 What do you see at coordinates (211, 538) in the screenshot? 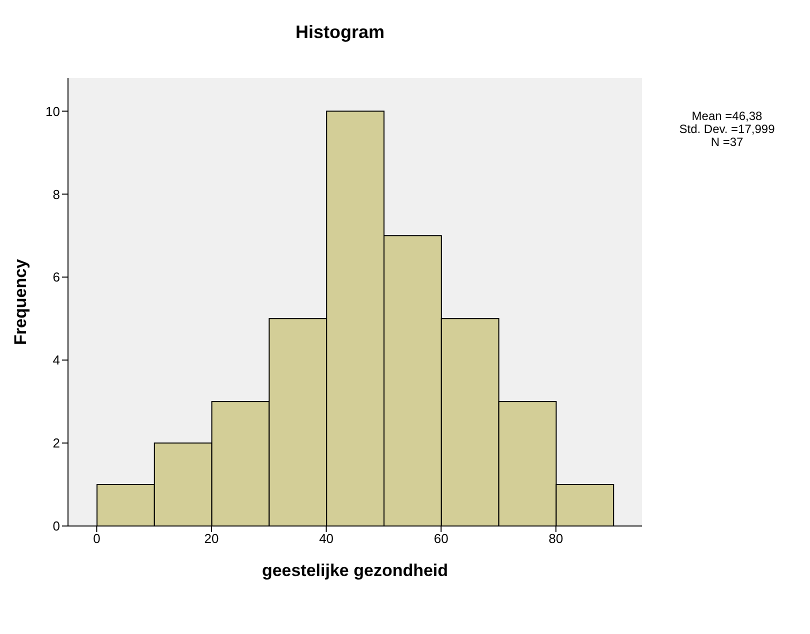
I see `x-tick-label: 20` at bounding box center [211, 538].